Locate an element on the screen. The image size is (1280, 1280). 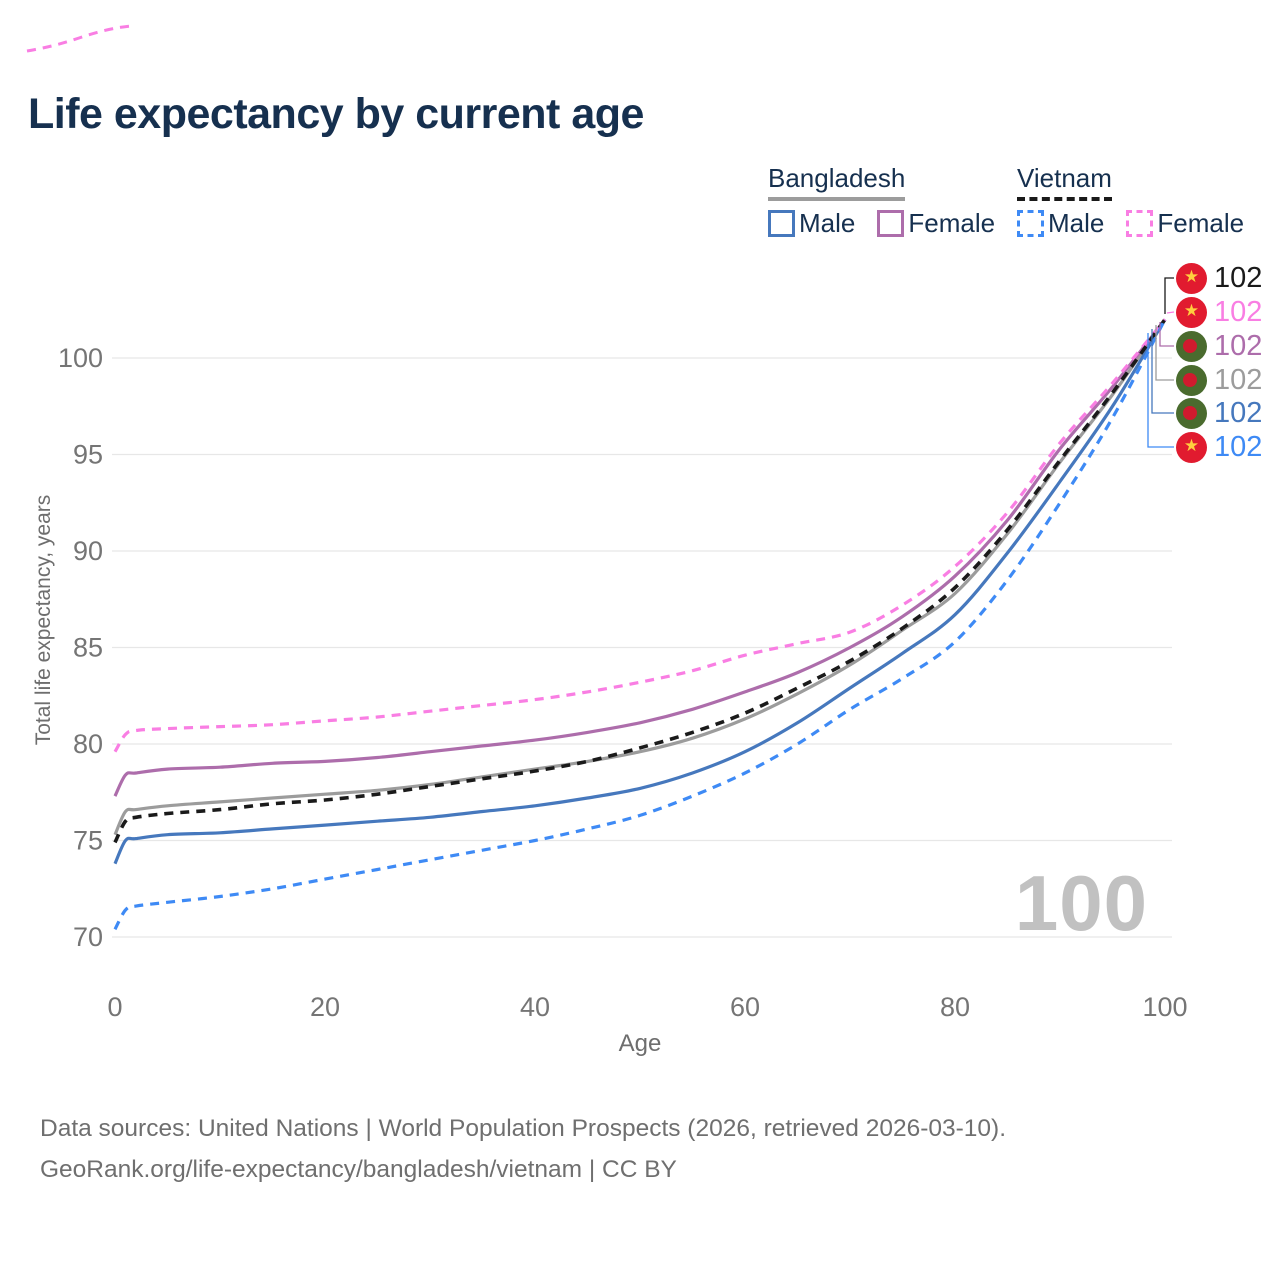
end-label-row-3: 102 is located at coordinates (1219, 380).